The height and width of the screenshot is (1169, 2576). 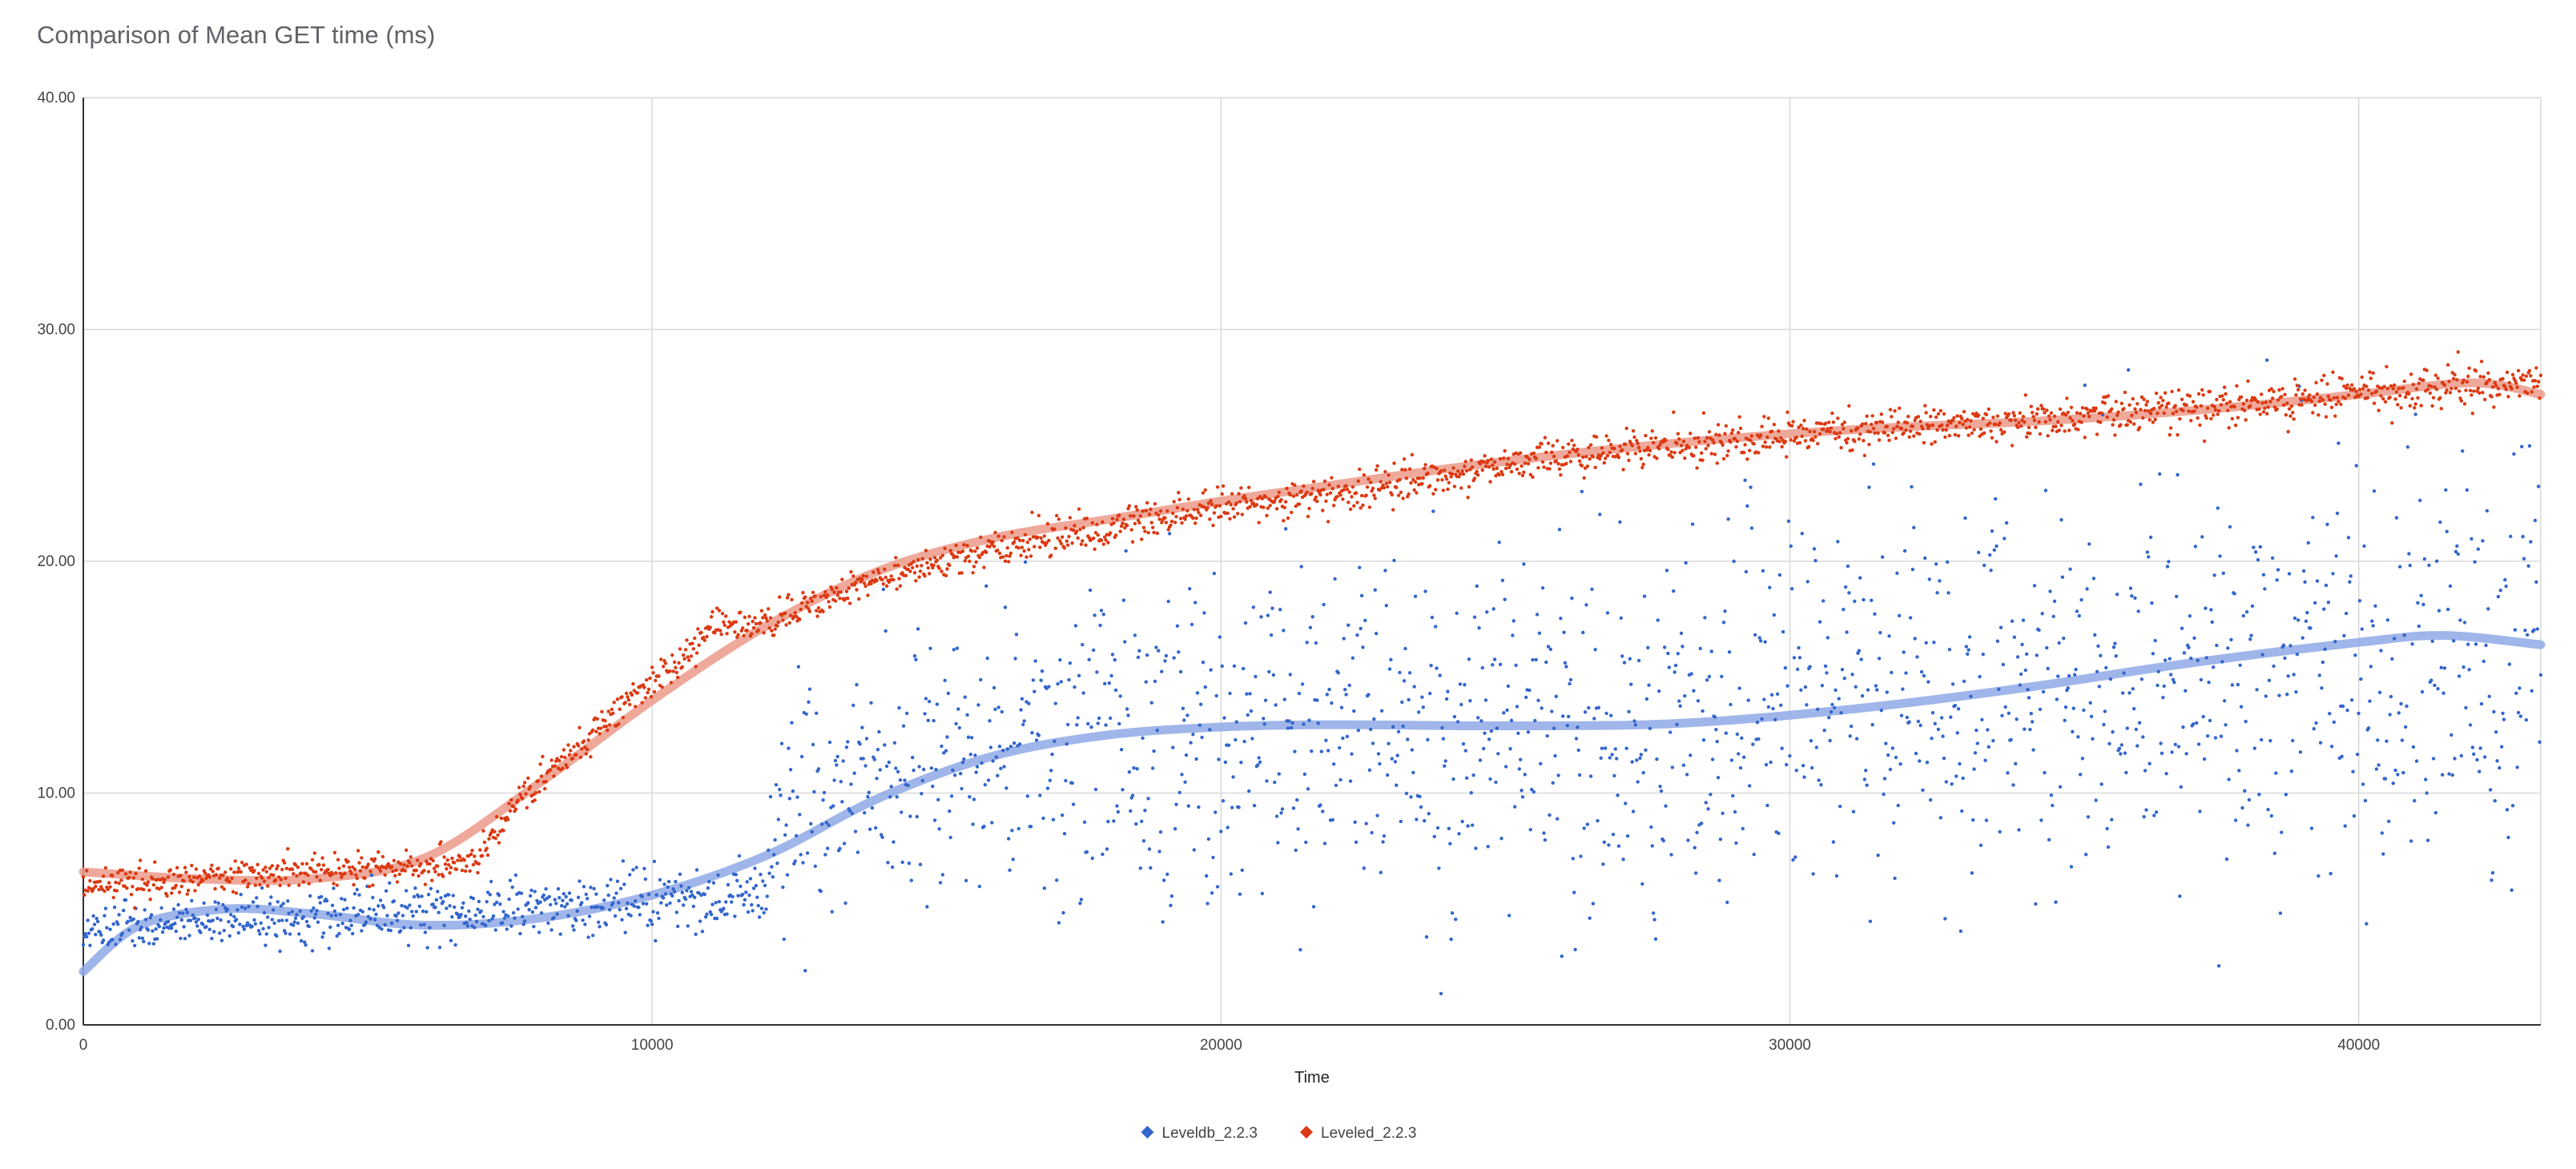 I want to click on legend: Leveldb_2.2.3 Leveled_2.2.3, so click(x=1279, y=1133).